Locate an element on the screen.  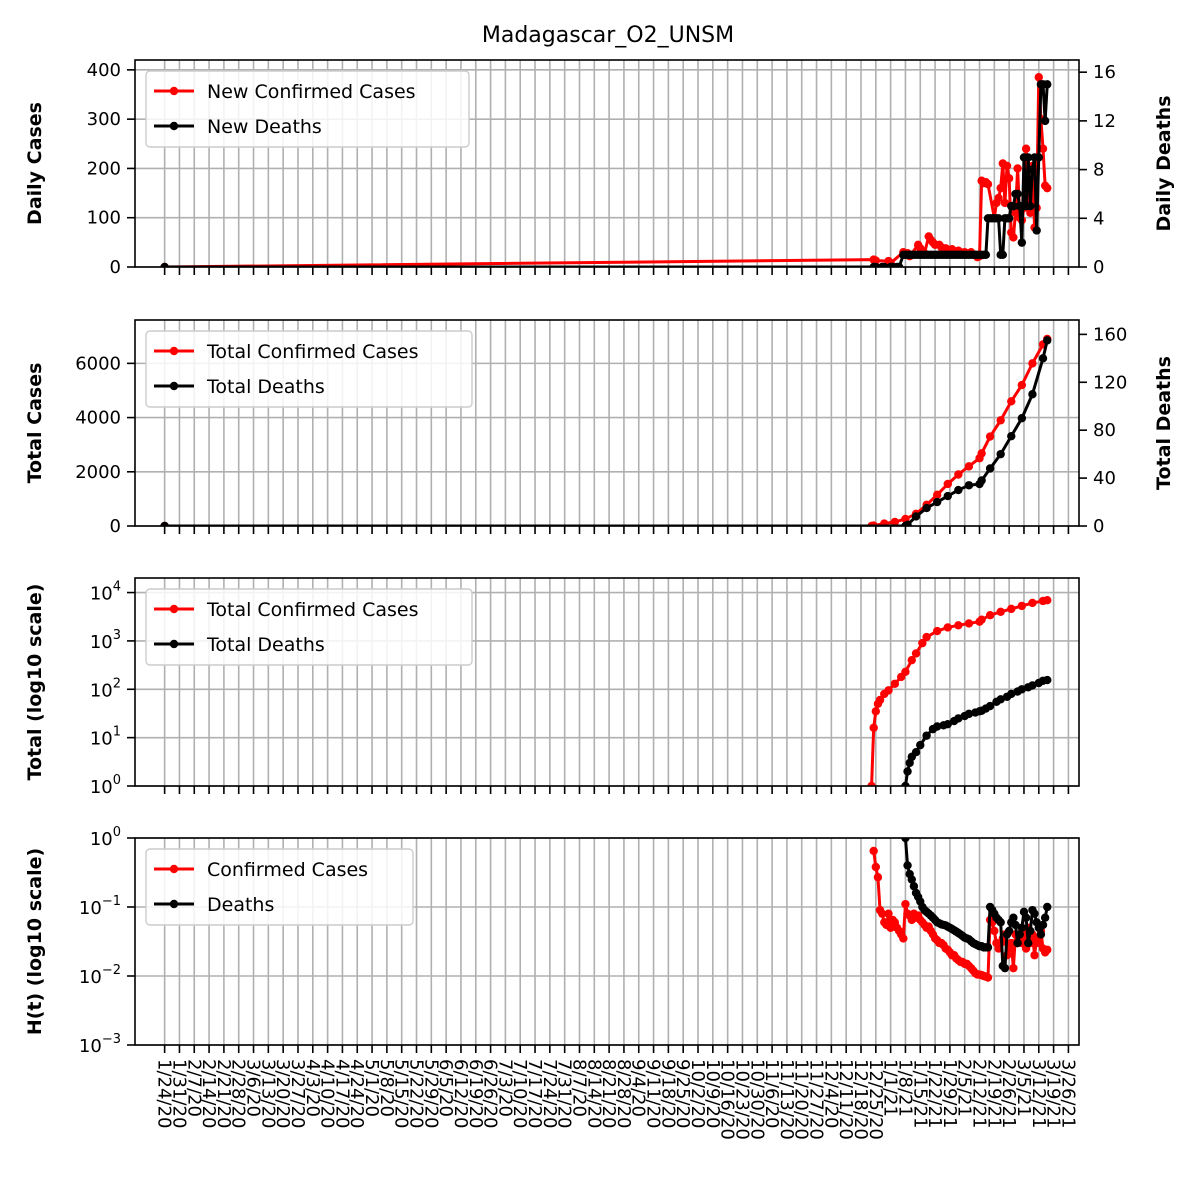
x-tick-label: 7/3/20 is located at coordinates (504, 1088).